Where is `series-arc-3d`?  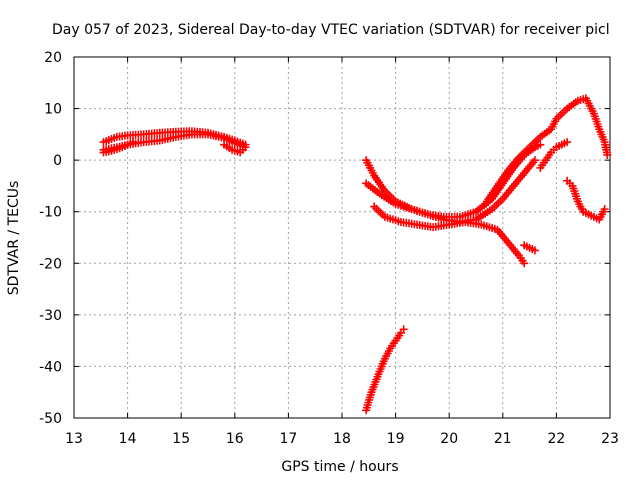 series-arc-3d is located at coordinates (529, 248).